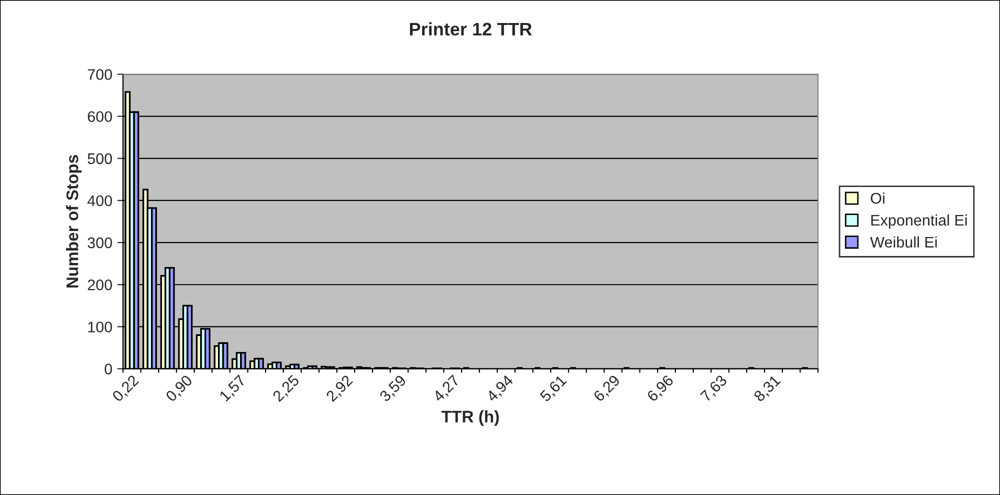 The height and width of the screenshot is (495, 1000). What do you see at coordinates (100, 242) in the screenshot?
I see `y-tick-label: 300` at bounding box center [100, 242].